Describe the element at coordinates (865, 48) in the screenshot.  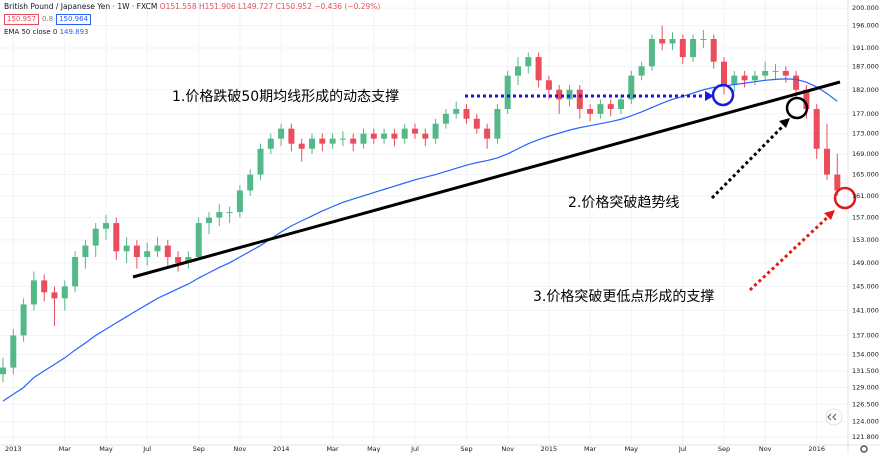
I see `y-tick-label: 191.000` at that location.